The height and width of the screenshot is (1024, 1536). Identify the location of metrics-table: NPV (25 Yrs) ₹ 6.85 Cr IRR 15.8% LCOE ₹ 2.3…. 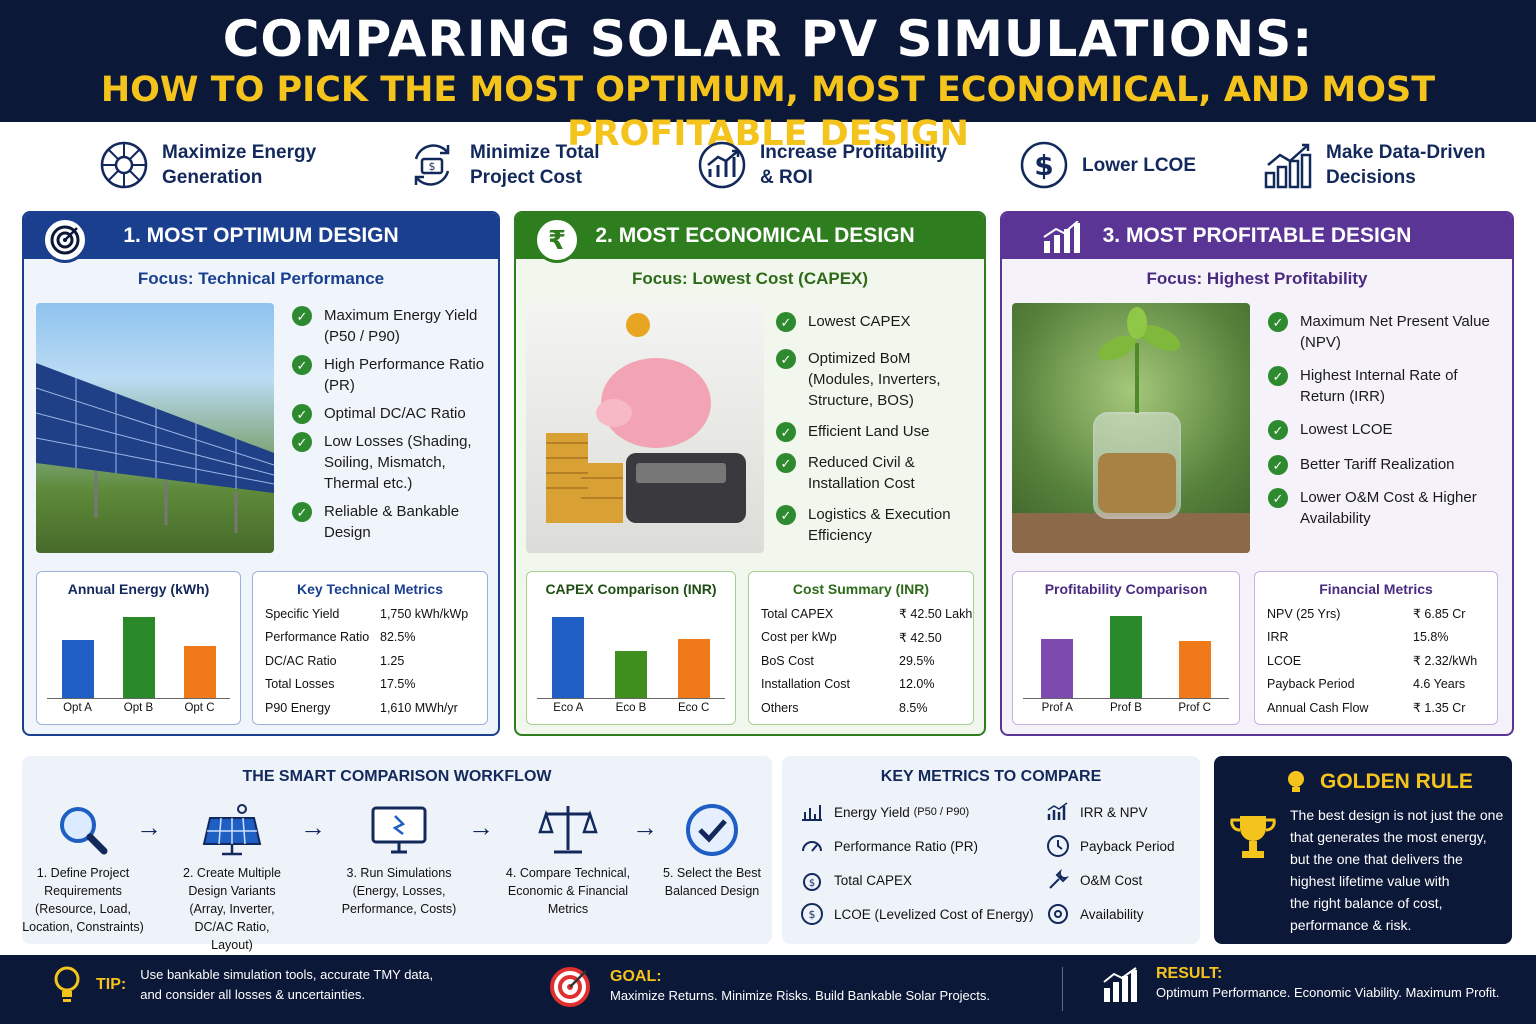
(1372, 661).